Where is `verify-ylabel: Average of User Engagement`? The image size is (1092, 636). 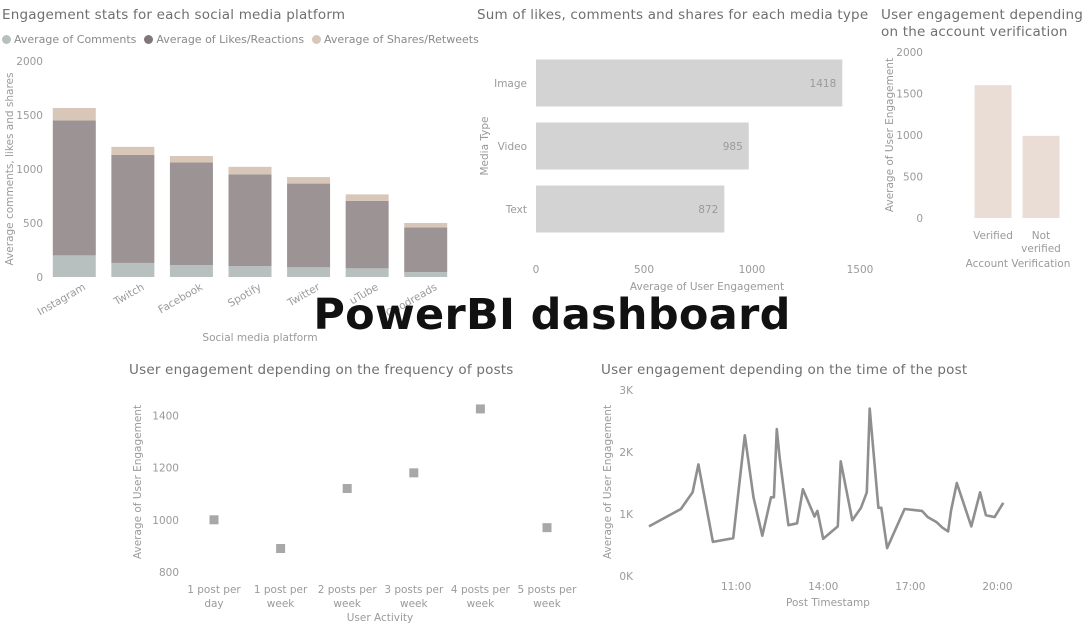 verify-ylabel: Average of User Engagement is located at coordinates (890, 135).